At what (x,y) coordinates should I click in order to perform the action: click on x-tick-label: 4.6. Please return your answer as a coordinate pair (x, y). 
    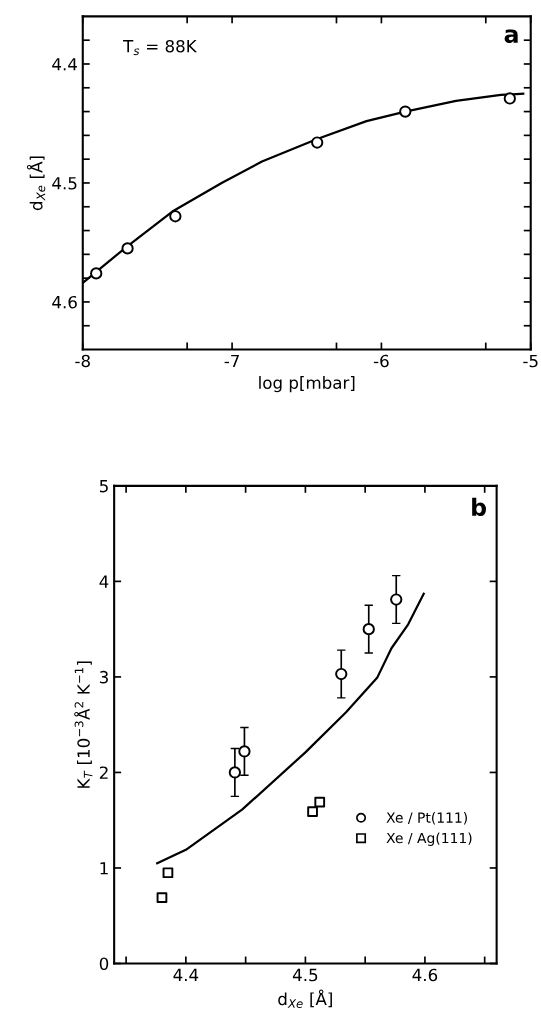
    Looking at the image, I should click on (425, 975).